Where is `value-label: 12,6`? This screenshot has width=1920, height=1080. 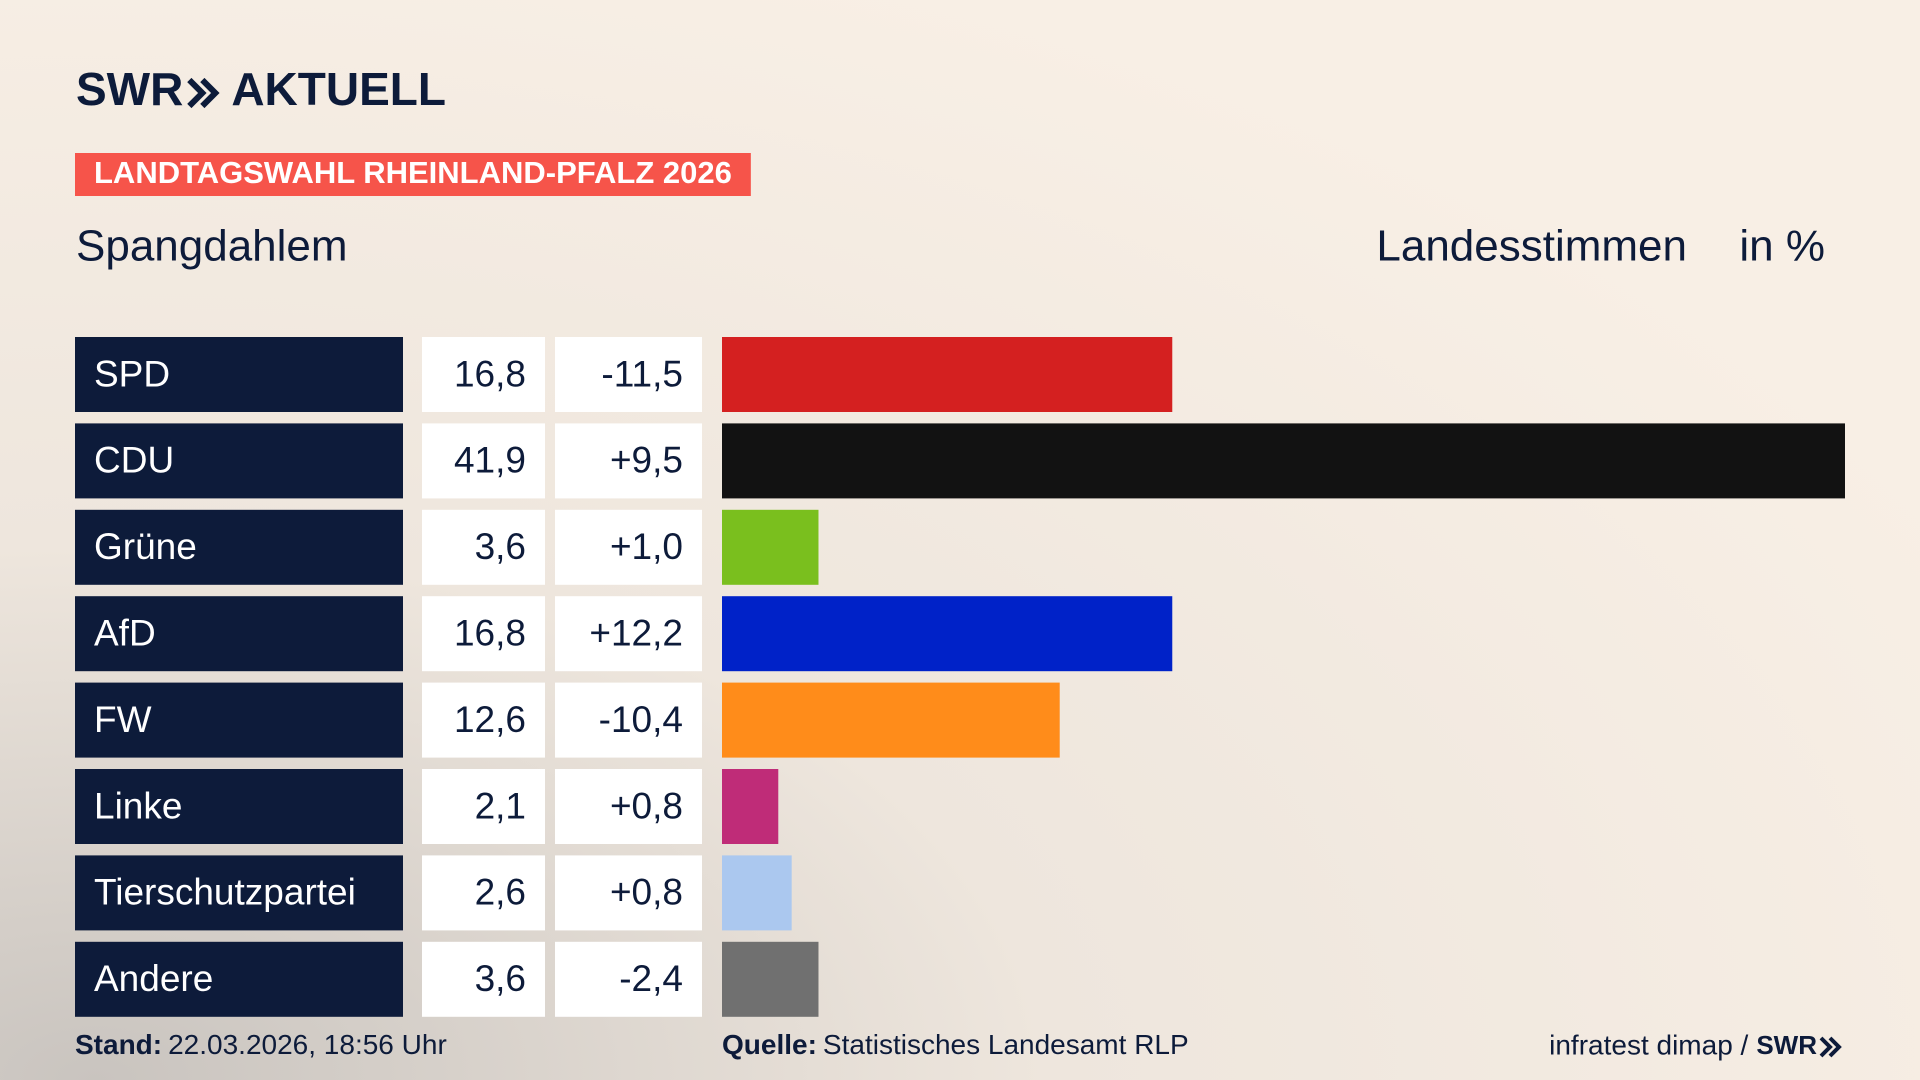
value-label: 12,6 is located at coordinates (490, 719).